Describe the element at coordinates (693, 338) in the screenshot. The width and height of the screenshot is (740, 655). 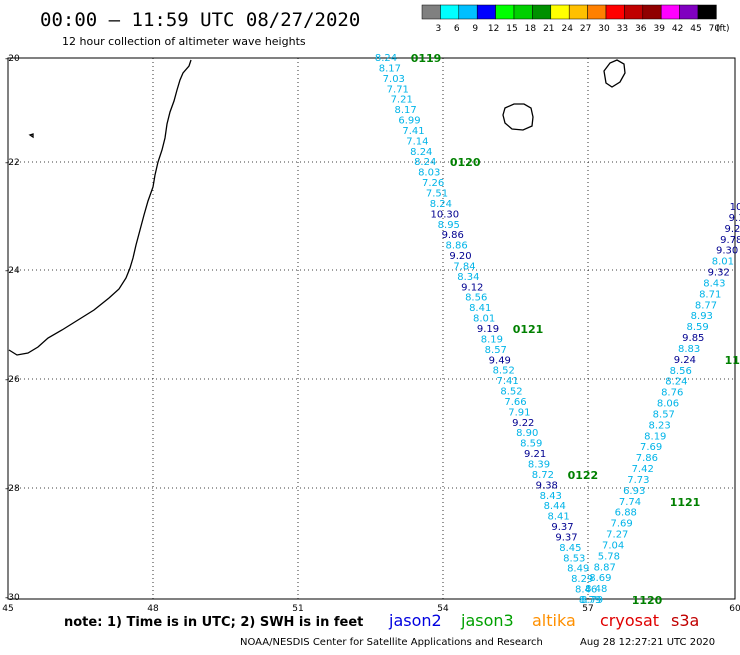
I see `wave-height-value: 9.85` at that location.